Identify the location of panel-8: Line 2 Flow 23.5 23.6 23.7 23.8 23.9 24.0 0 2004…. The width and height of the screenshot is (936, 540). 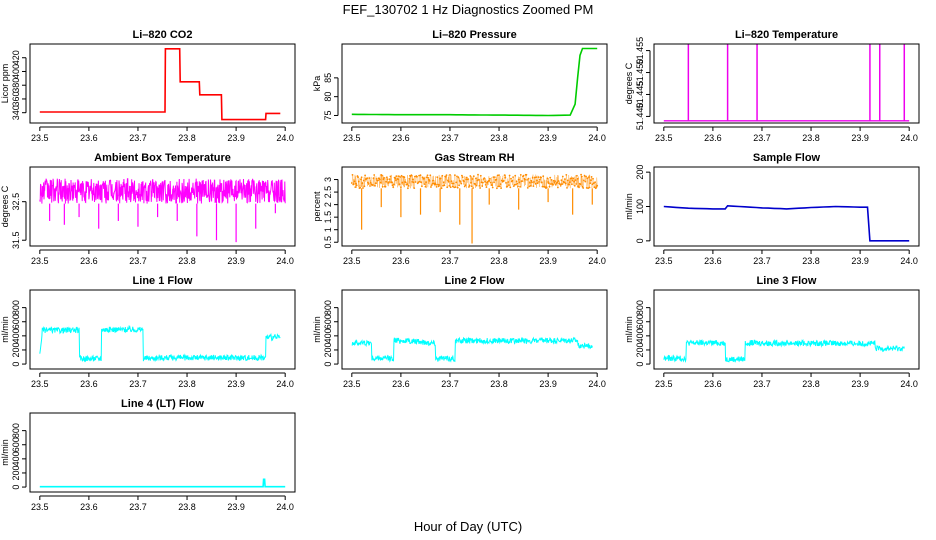
(460, 332).